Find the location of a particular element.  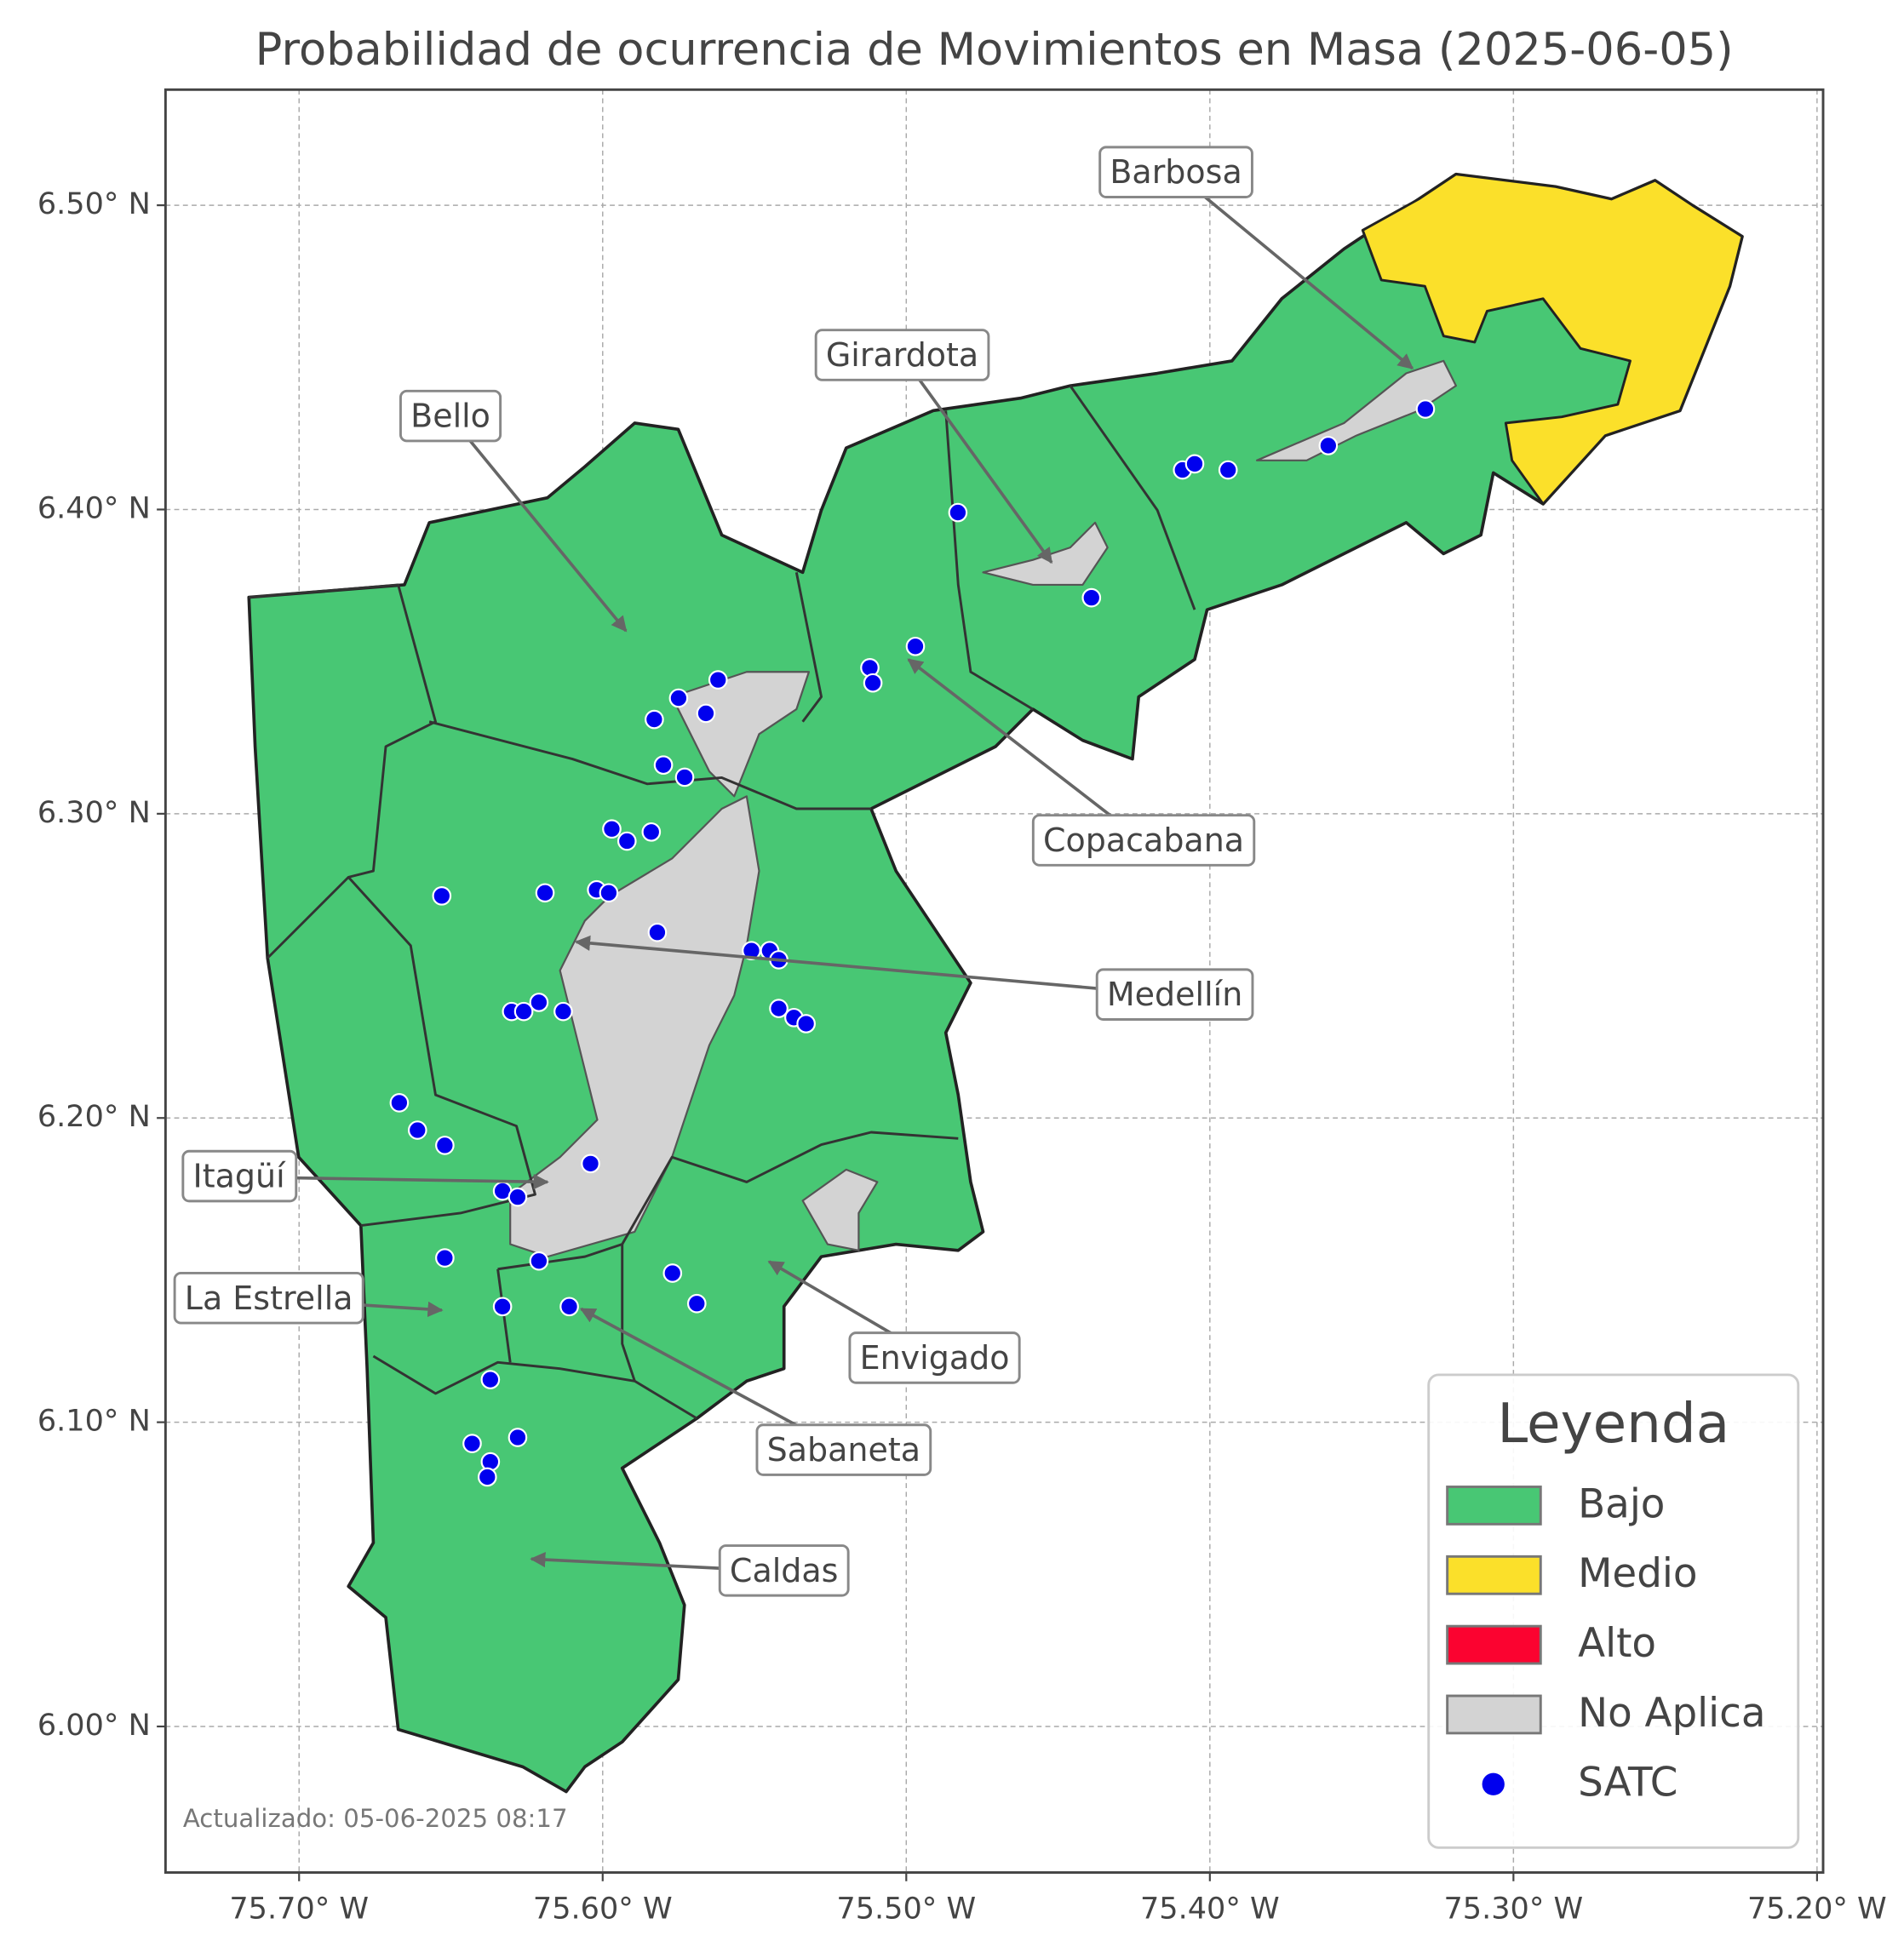

annotation-label: La Estrella is located at coordinates (269, 1298).